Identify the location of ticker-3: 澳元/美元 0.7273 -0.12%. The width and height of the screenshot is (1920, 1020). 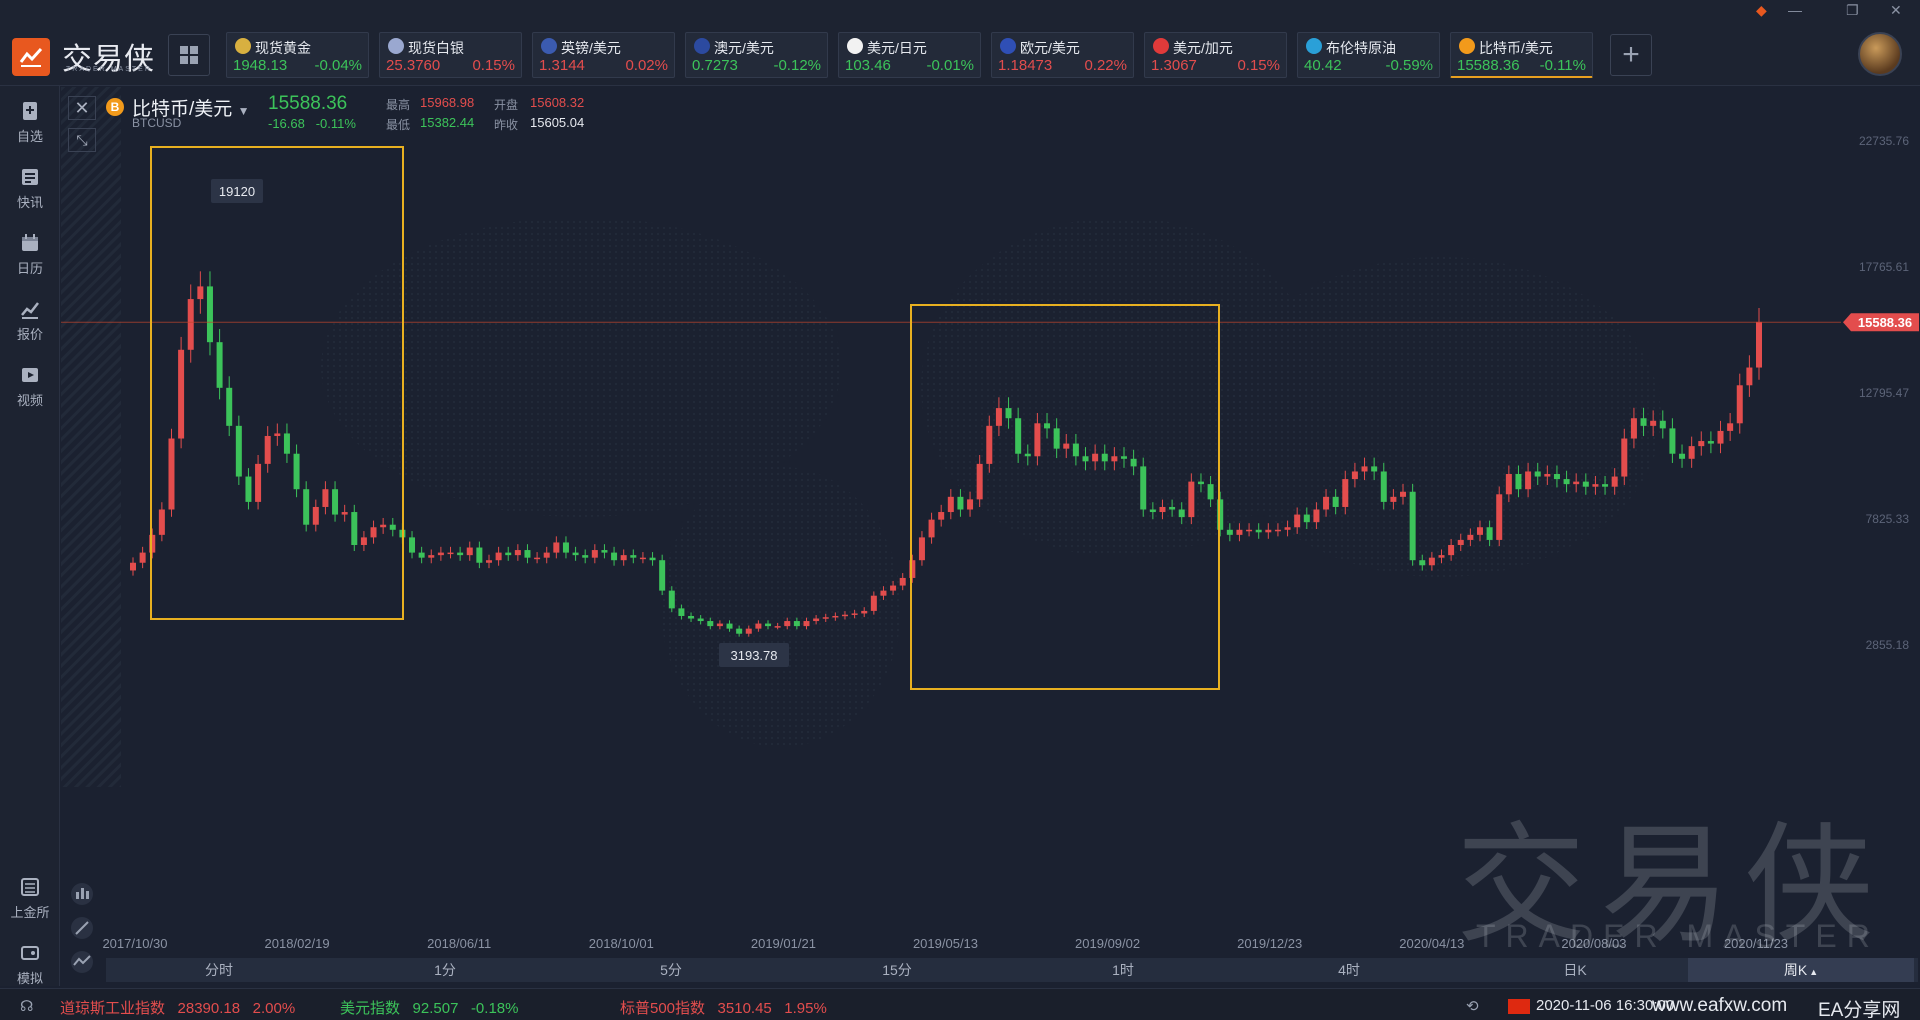
(756, 55).